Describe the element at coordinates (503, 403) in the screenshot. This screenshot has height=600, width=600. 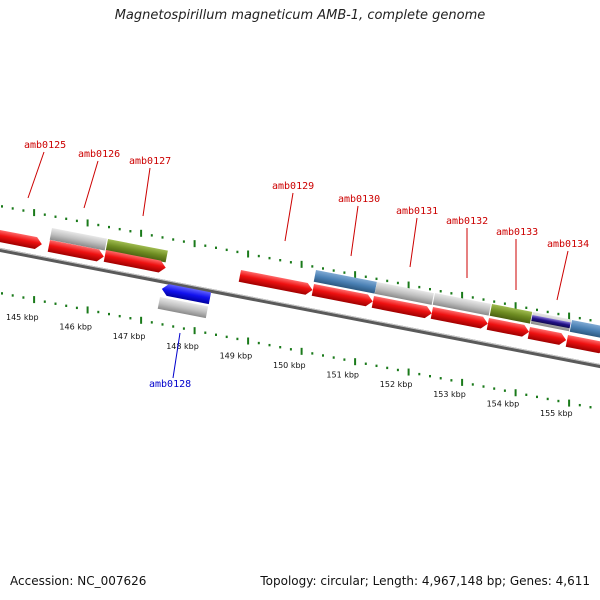
I see `kbp-label: 154 kbp` at that location.